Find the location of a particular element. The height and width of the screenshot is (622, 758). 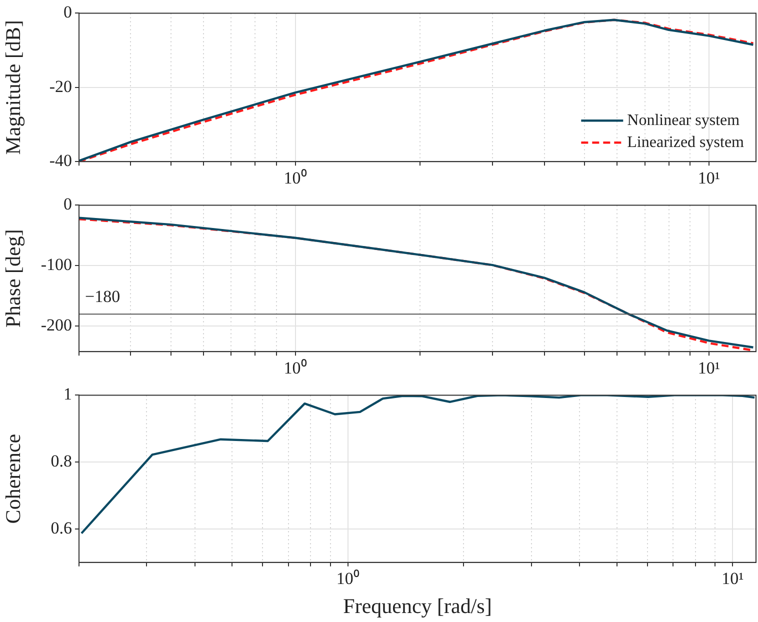

y-tick-label: -40 is located at coordinates (60, 160).